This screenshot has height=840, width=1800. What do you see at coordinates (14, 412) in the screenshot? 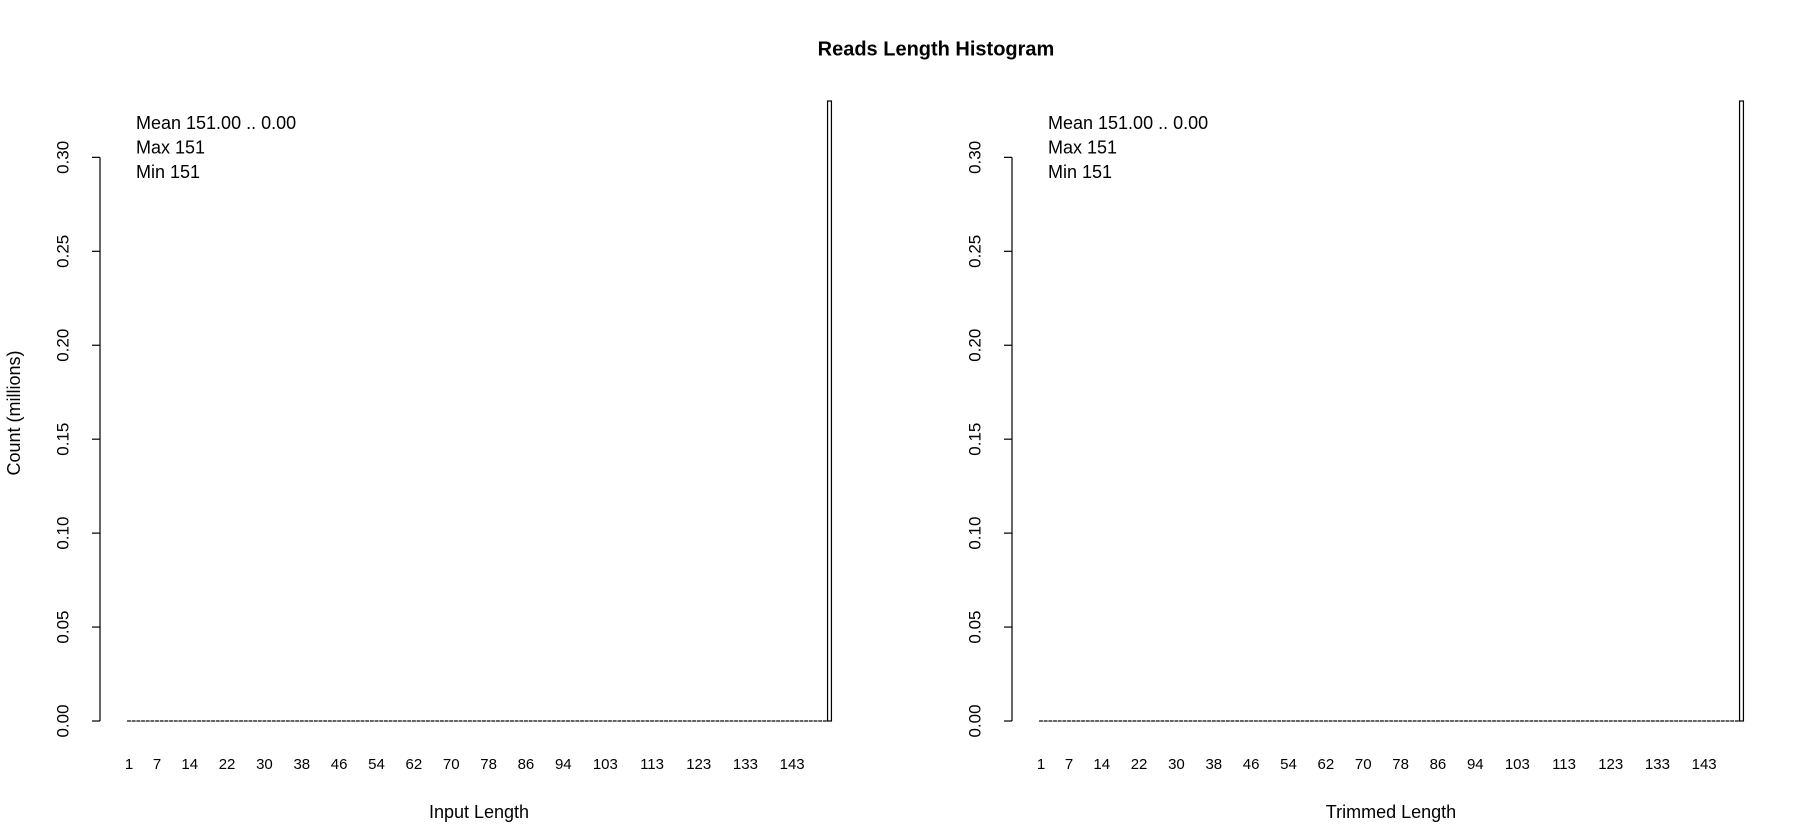
I see `y-axis-title: Count (millions)` at bounding box center [14, 412].